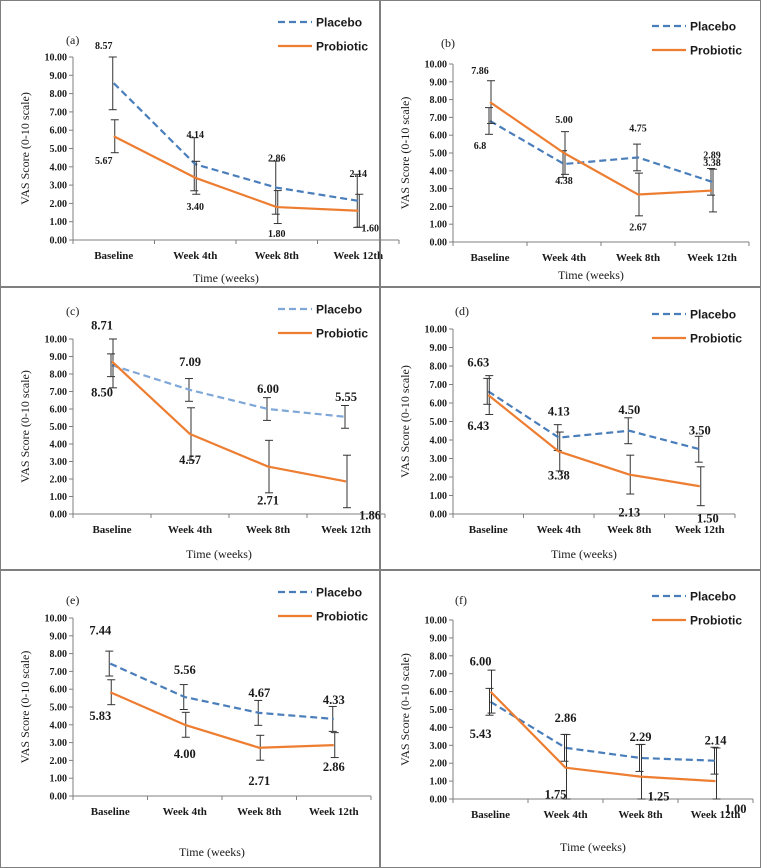 The image size is (761, 868). What do you see at coordinates (72, 311) in the screenshot?
I see `panel-label: (c)` at bounding box center [72, 311].